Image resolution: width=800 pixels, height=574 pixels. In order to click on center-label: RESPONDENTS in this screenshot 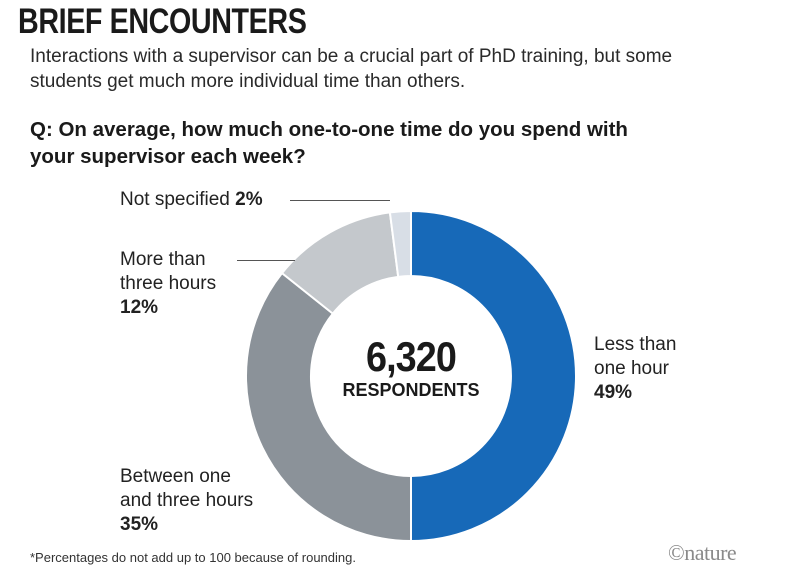, I will do `click(411, 390)`.